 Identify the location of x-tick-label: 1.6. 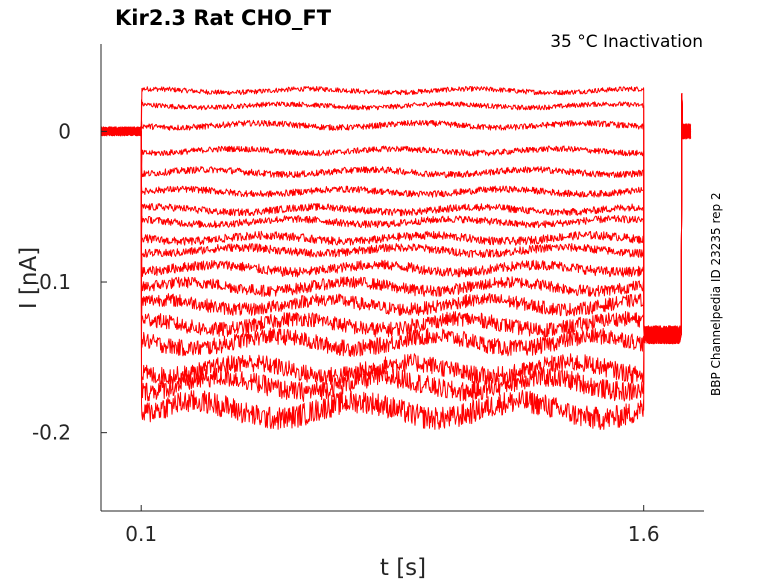
(644, 534).